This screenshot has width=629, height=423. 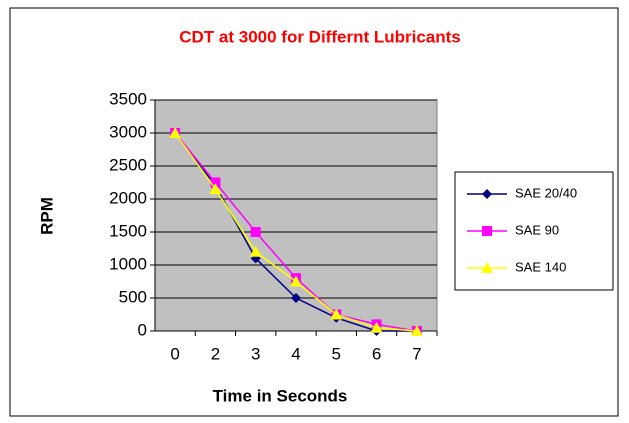 I want to click on y-tick-label: 2000, so click(x=128, y=197).